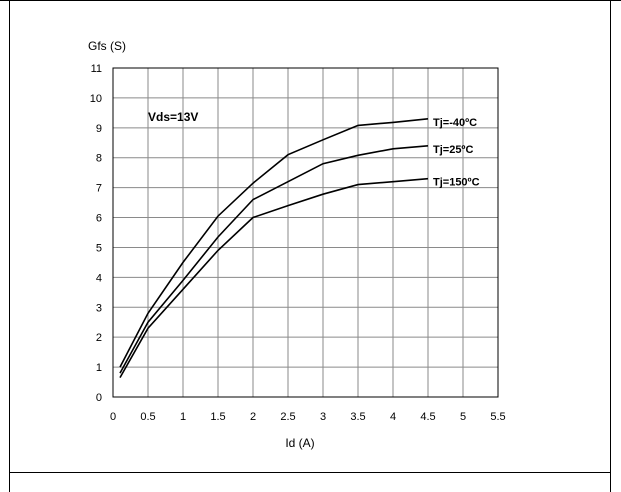 This screenshot has height=492, width=621. Describe the element at coordinates (99, 398) in the screenshot. I see `y-tick-label: 0` at that location.